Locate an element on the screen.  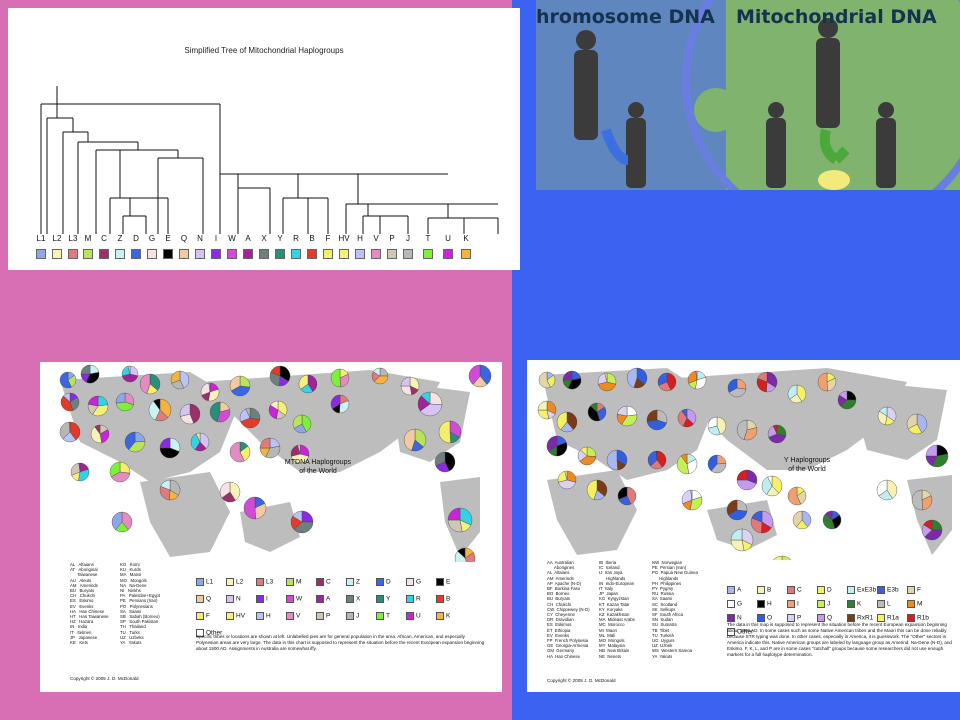
haplogroup-label: R1a is located at coordinates (893, 618).